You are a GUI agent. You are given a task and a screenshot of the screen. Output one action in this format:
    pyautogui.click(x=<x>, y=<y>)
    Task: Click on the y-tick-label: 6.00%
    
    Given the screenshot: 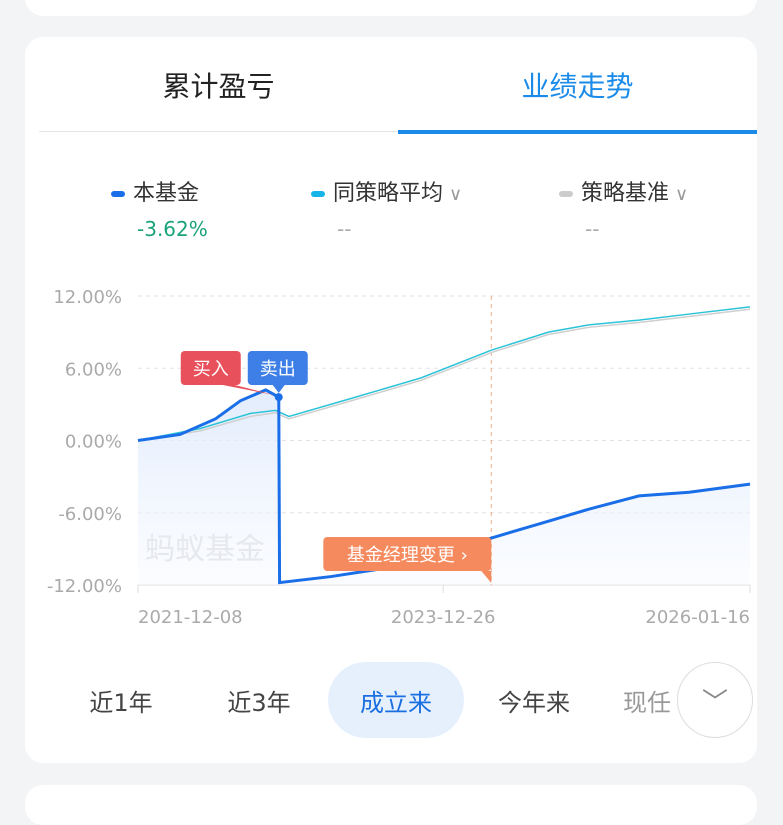 What is the action you would take?
    pyautogui.click(x=93, y=369)
    